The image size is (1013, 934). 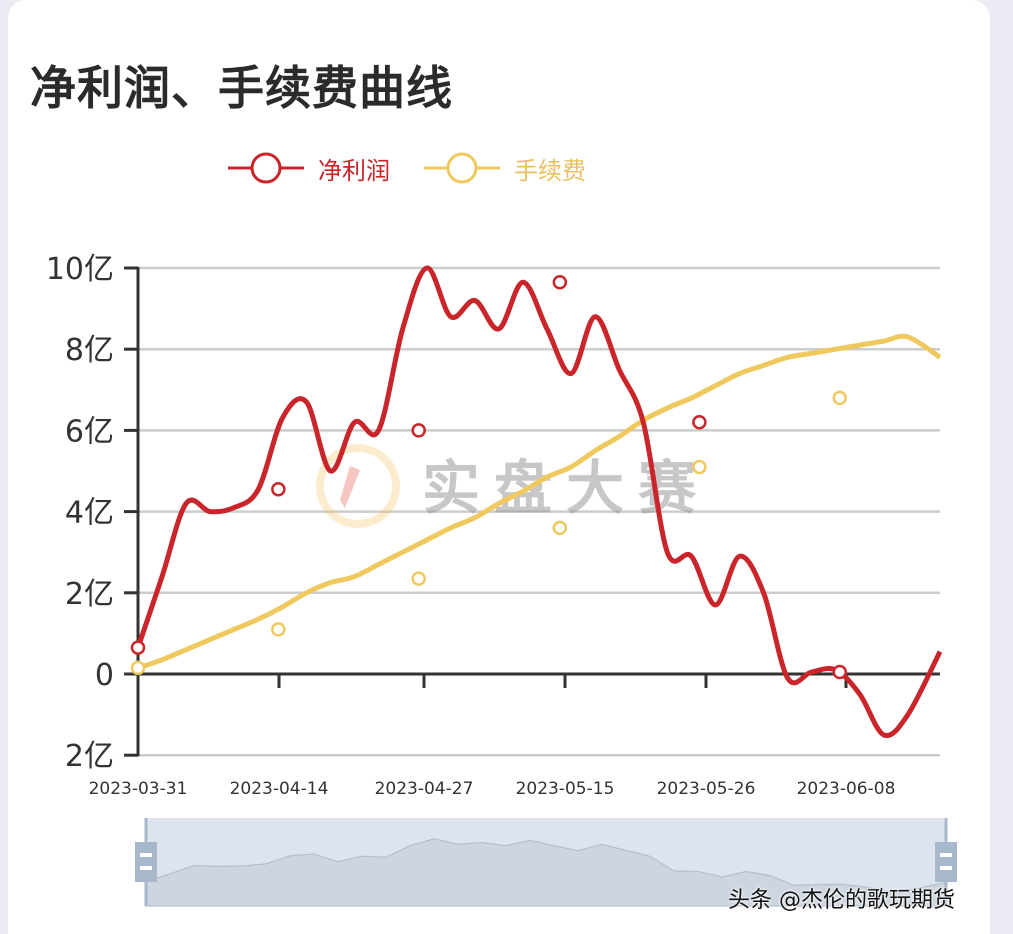 I want to click on slider-handle-right, so click(x=946, y=862).